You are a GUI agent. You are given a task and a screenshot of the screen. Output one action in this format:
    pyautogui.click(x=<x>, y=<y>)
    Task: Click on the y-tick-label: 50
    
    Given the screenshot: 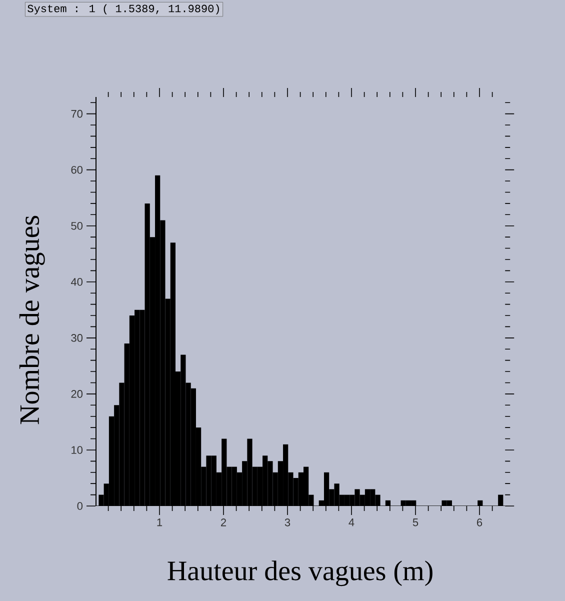 What is the action you would take?
    pyautogui.click(x=77, y=226)
    